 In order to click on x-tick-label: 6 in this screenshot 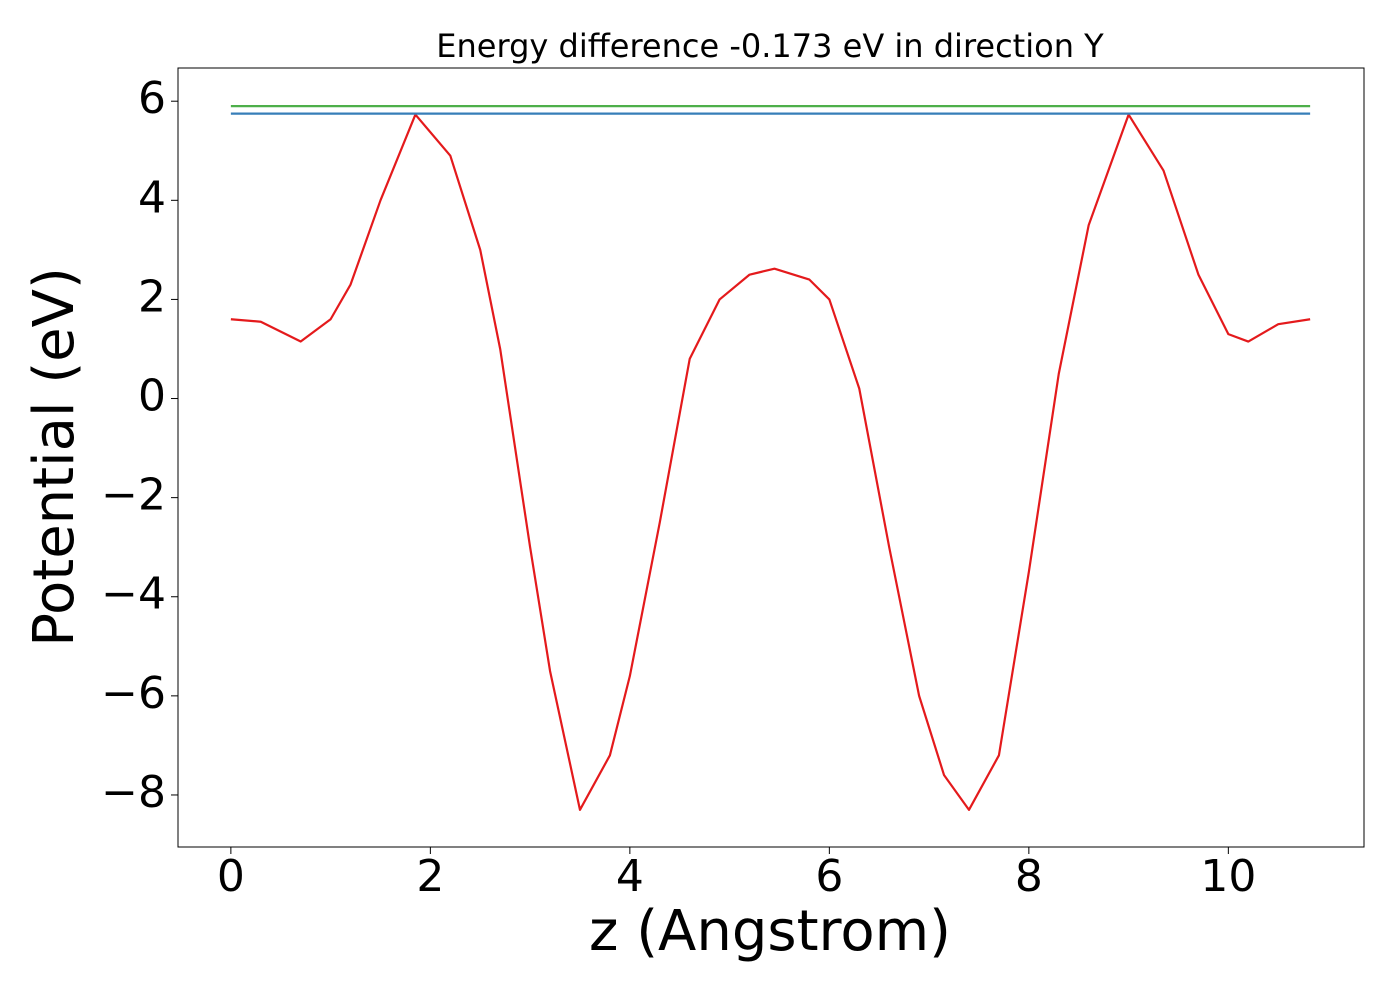, I will do `click(829, 876)`.